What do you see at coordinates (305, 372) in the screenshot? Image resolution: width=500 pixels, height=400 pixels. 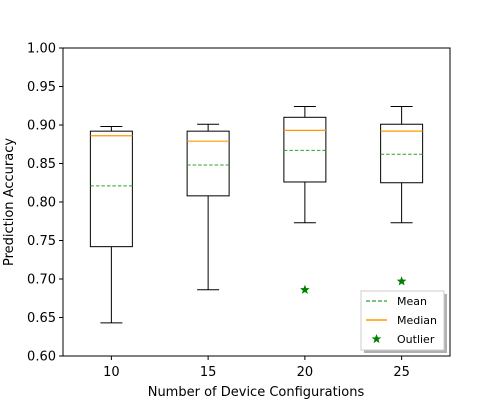 I see `x-tick-label: 20` at bounding box center [305, 372].